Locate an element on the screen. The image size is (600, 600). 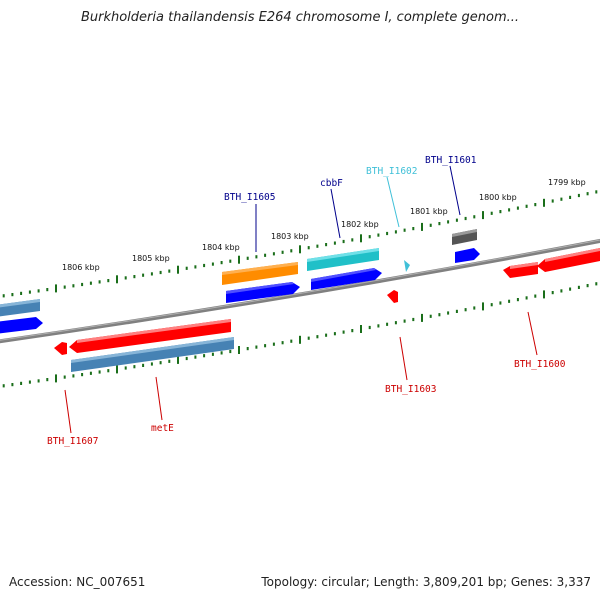
feature-cbbf-cds is located at coordinates (346, 279).